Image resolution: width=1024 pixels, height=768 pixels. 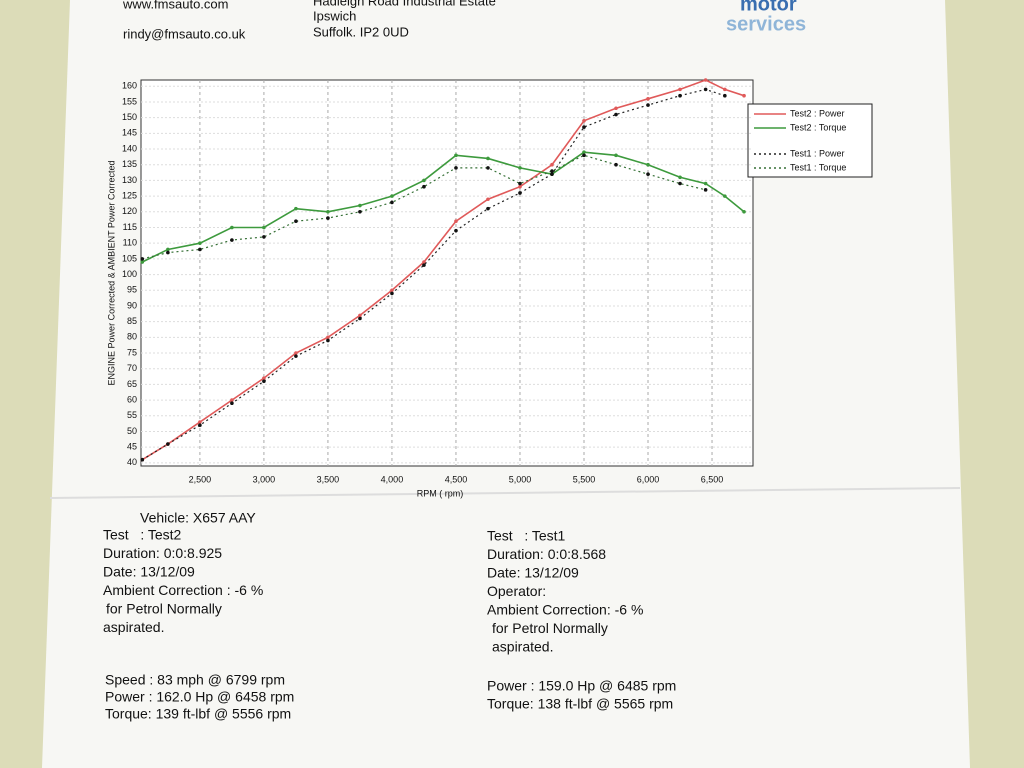 I want to click on email: rindy@fmsauto.co.uk, so click(x=184, y=33).